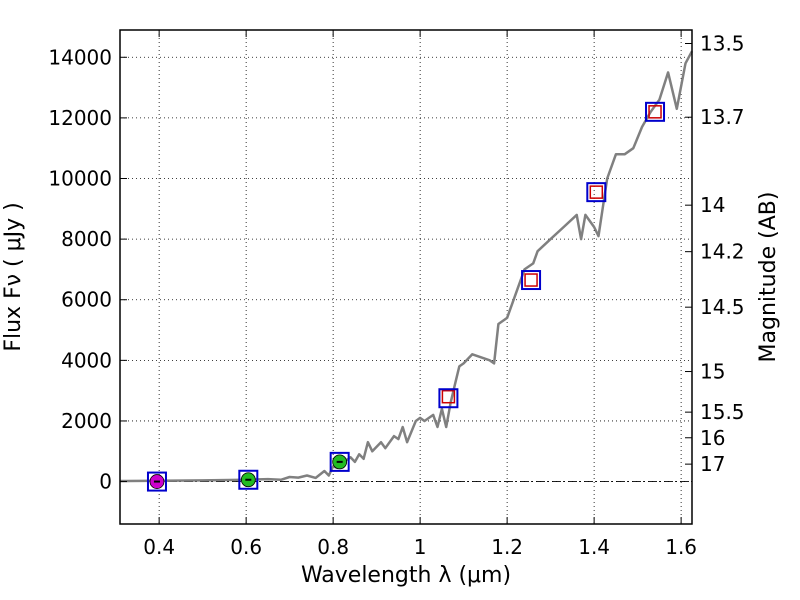 The width and height of the screenshot is (800, 600). I want to click on x-tick-label: 1.4, so click(594, 547).